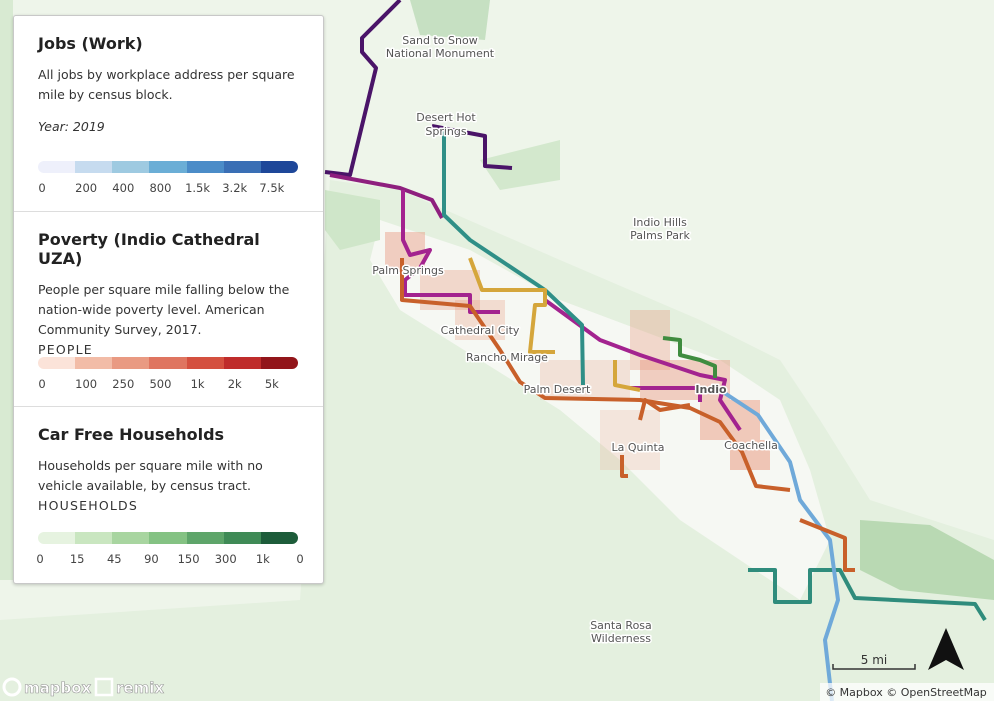 This screenshot has width=994, height=701. What do you see at coordinates (630, 440) in the screenshot?
I see `block` at bounding box center [630, 440].